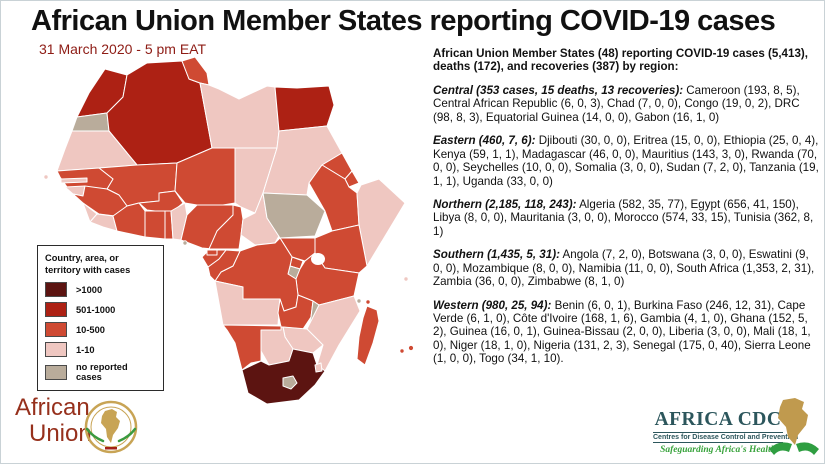 The width and height of the screenshot is (825, 464). What do you see at coordinates (718, 419) in the screenshot?
I see `africa-cdc-wordmark: AFRICA CDC` at bounding box center [718, 419].